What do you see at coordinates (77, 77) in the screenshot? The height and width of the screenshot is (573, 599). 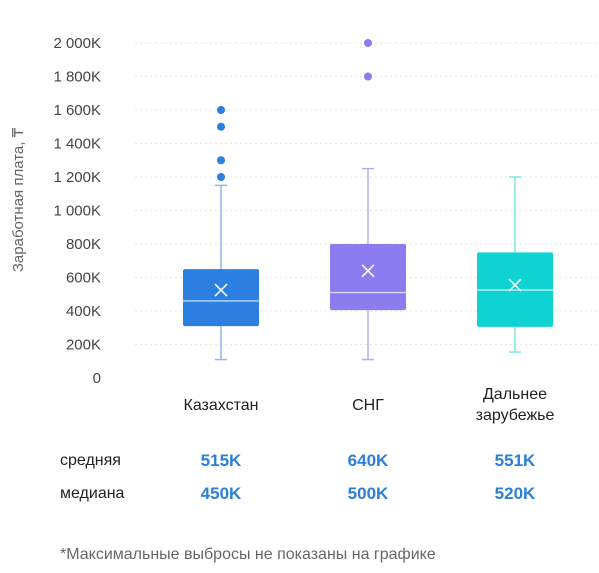 I see `y-tick-label: 1 800K` at bounding box center [77, 77].